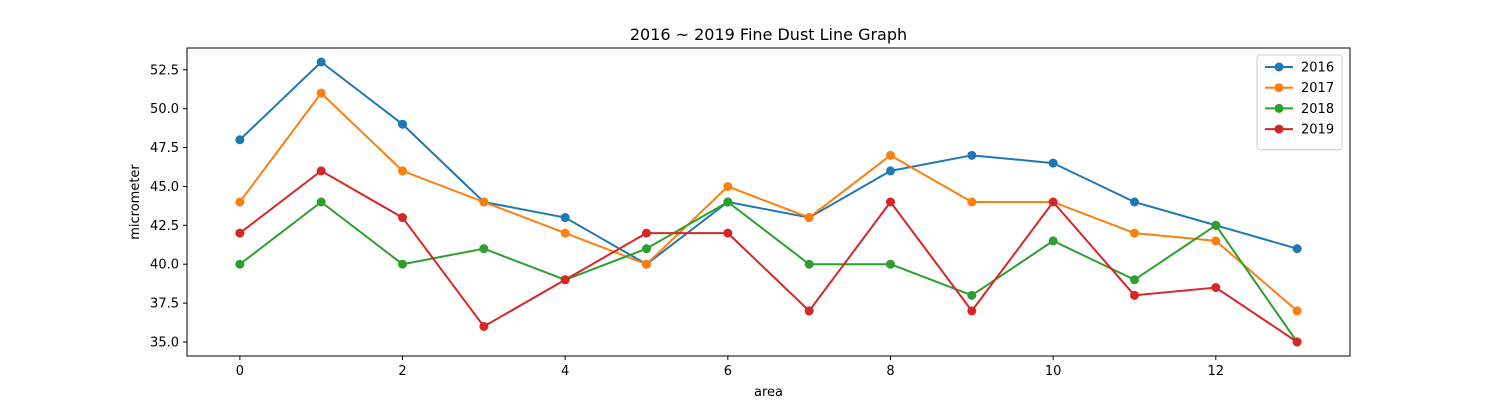 This screenshot has height=404, width=1500. What do you see at coordinates (1317, 130) in the screenshot?
I see `legend-label: 2019` at bounding box center [1317, 130].